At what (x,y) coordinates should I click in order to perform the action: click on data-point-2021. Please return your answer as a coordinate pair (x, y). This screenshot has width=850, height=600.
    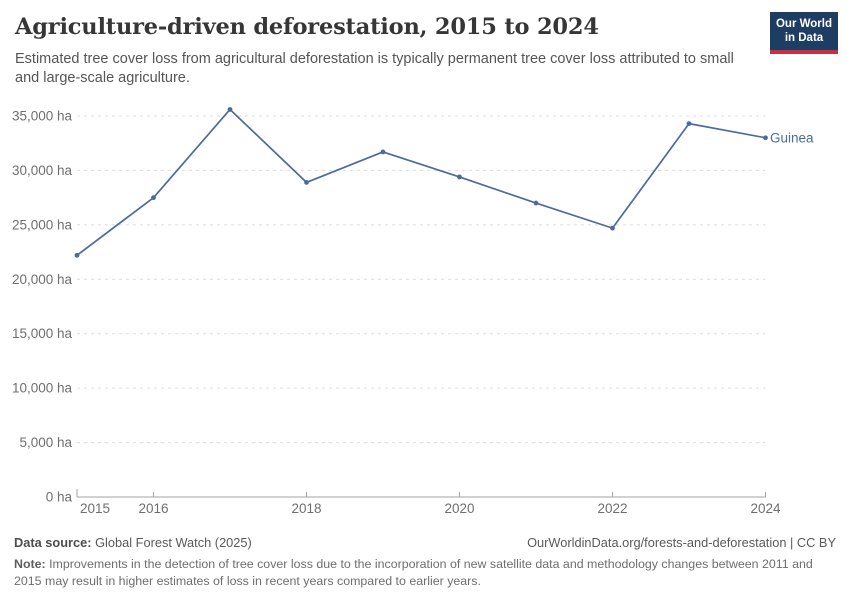
    Looking at the image, I should click on (536, 203).